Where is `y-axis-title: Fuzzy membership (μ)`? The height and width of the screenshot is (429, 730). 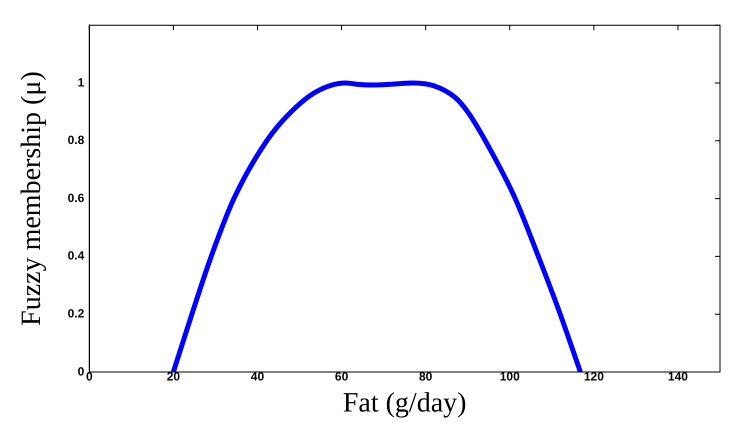
y-axis-title: Fuzzy membership (μ) is located at coordinates (32, 198).